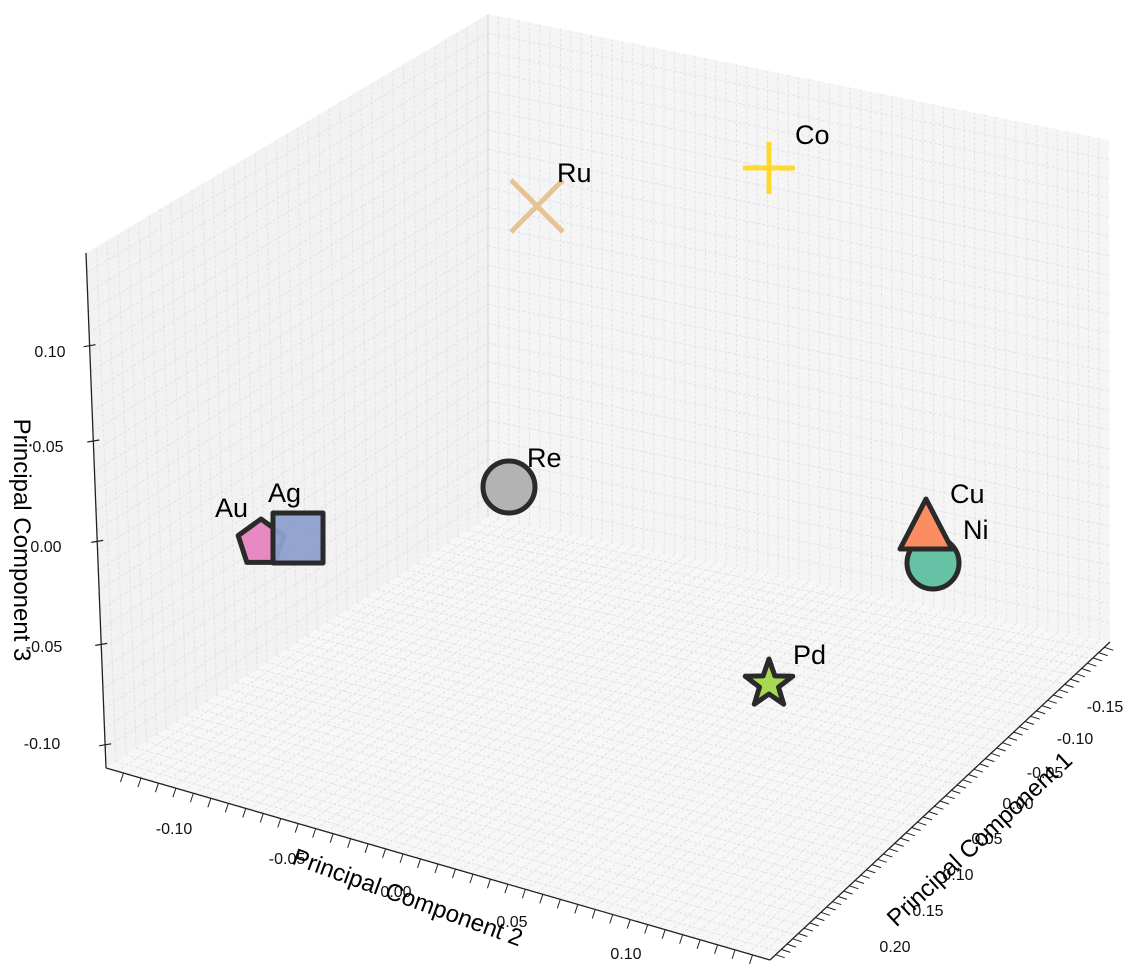  I want to click on ru-marker, so click(537, 206).